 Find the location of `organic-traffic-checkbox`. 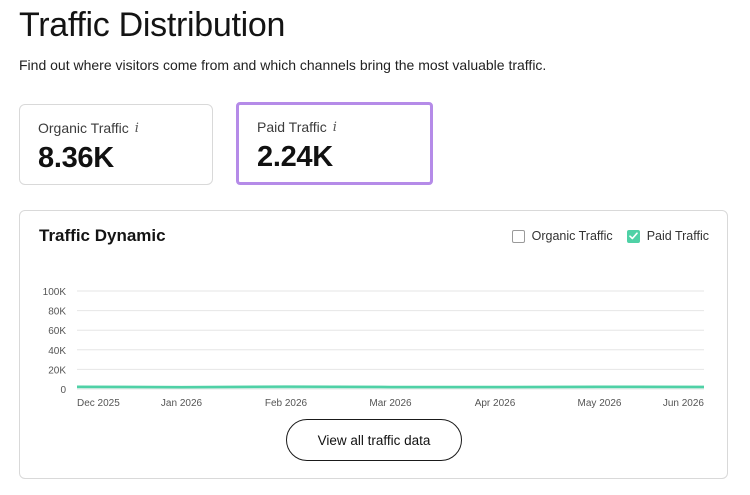

organic-traffic-checkbox is located at coordinates (518, 236).